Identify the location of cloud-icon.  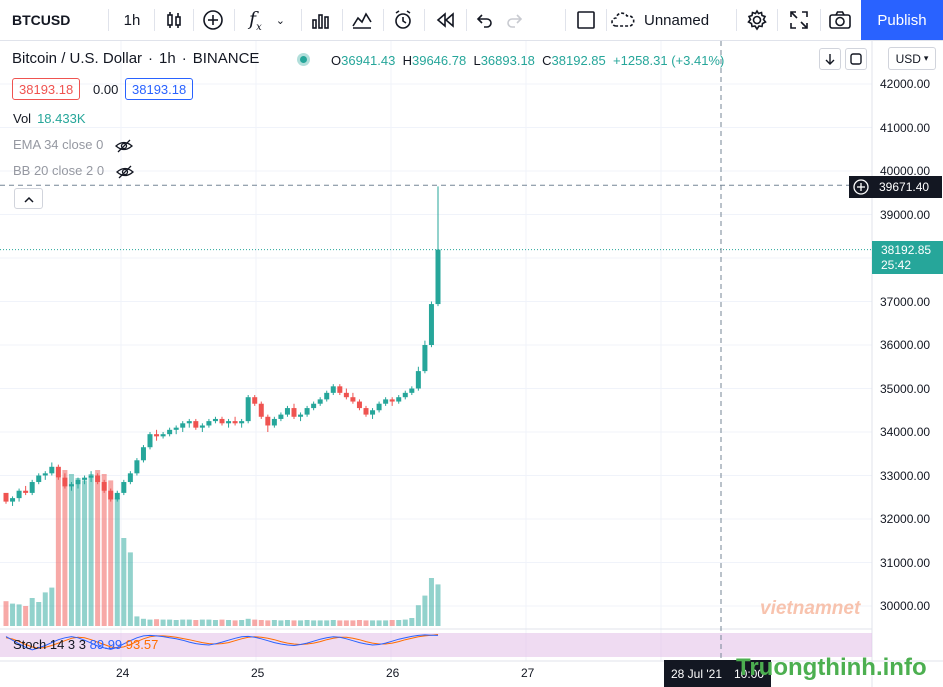
(623, 19).